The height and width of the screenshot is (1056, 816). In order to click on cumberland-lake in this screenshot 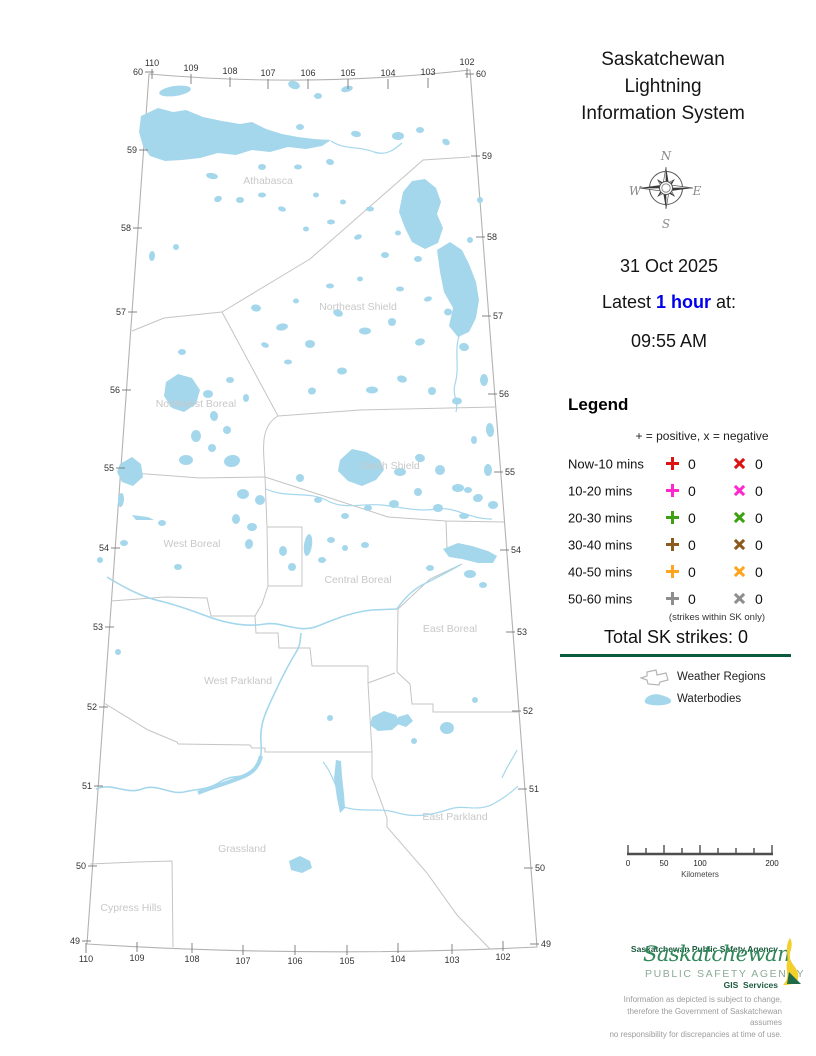, I will do `click(470, 553)`.